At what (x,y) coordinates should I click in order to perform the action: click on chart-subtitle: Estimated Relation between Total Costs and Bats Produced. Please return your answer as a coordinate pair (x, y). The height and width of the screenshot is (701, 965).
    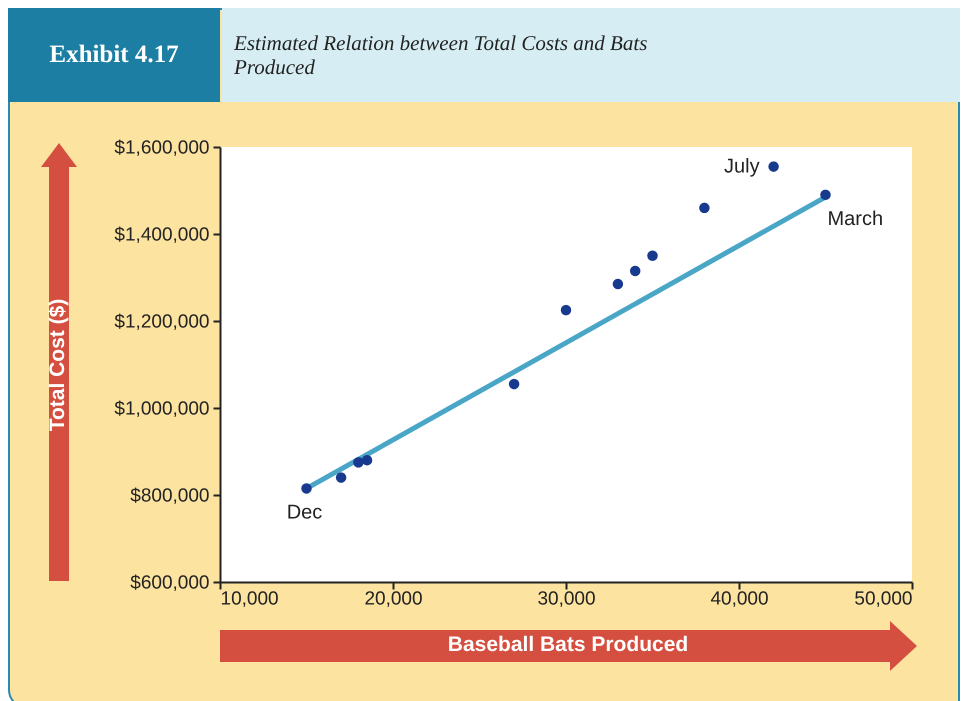
    Looking at the image, I should click on (441, 55).